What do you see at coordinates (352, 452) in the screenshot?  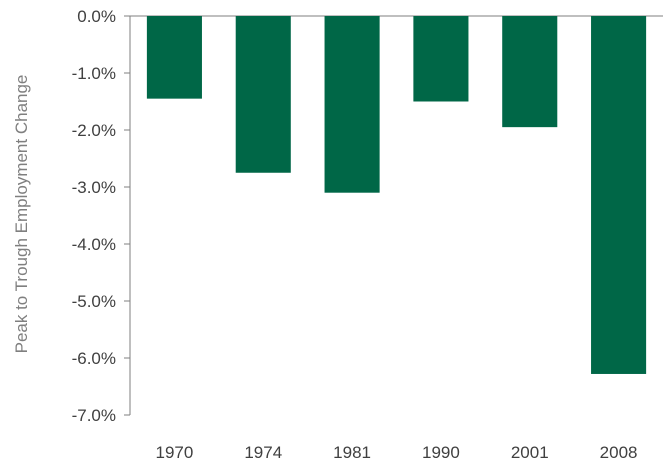 I see `x-tick-label: 1981` at bounding box center [352, 452].